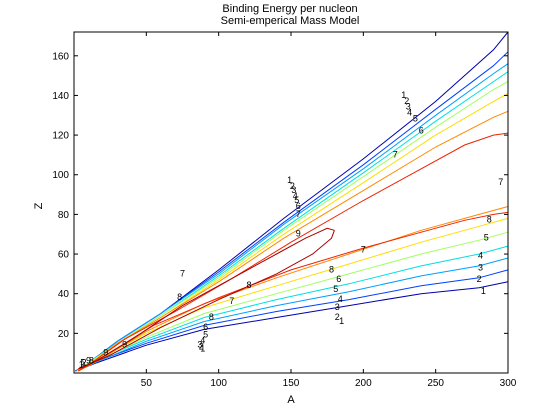 Image resolution: width=560 pixels, height=420 pixels. Describe the element at coordinates (64, 255) in the screenshot. I see `y-tick-label: 60` at that location.